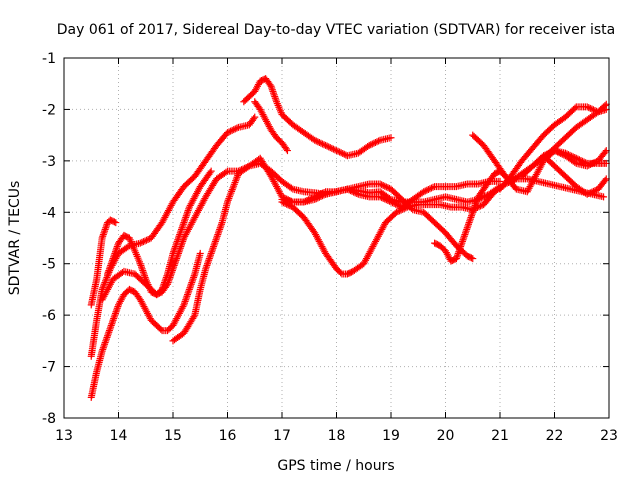 The height and width of the screenshot is (480, 640). I want to click on x-tick-label: 20, so click(446, 436).